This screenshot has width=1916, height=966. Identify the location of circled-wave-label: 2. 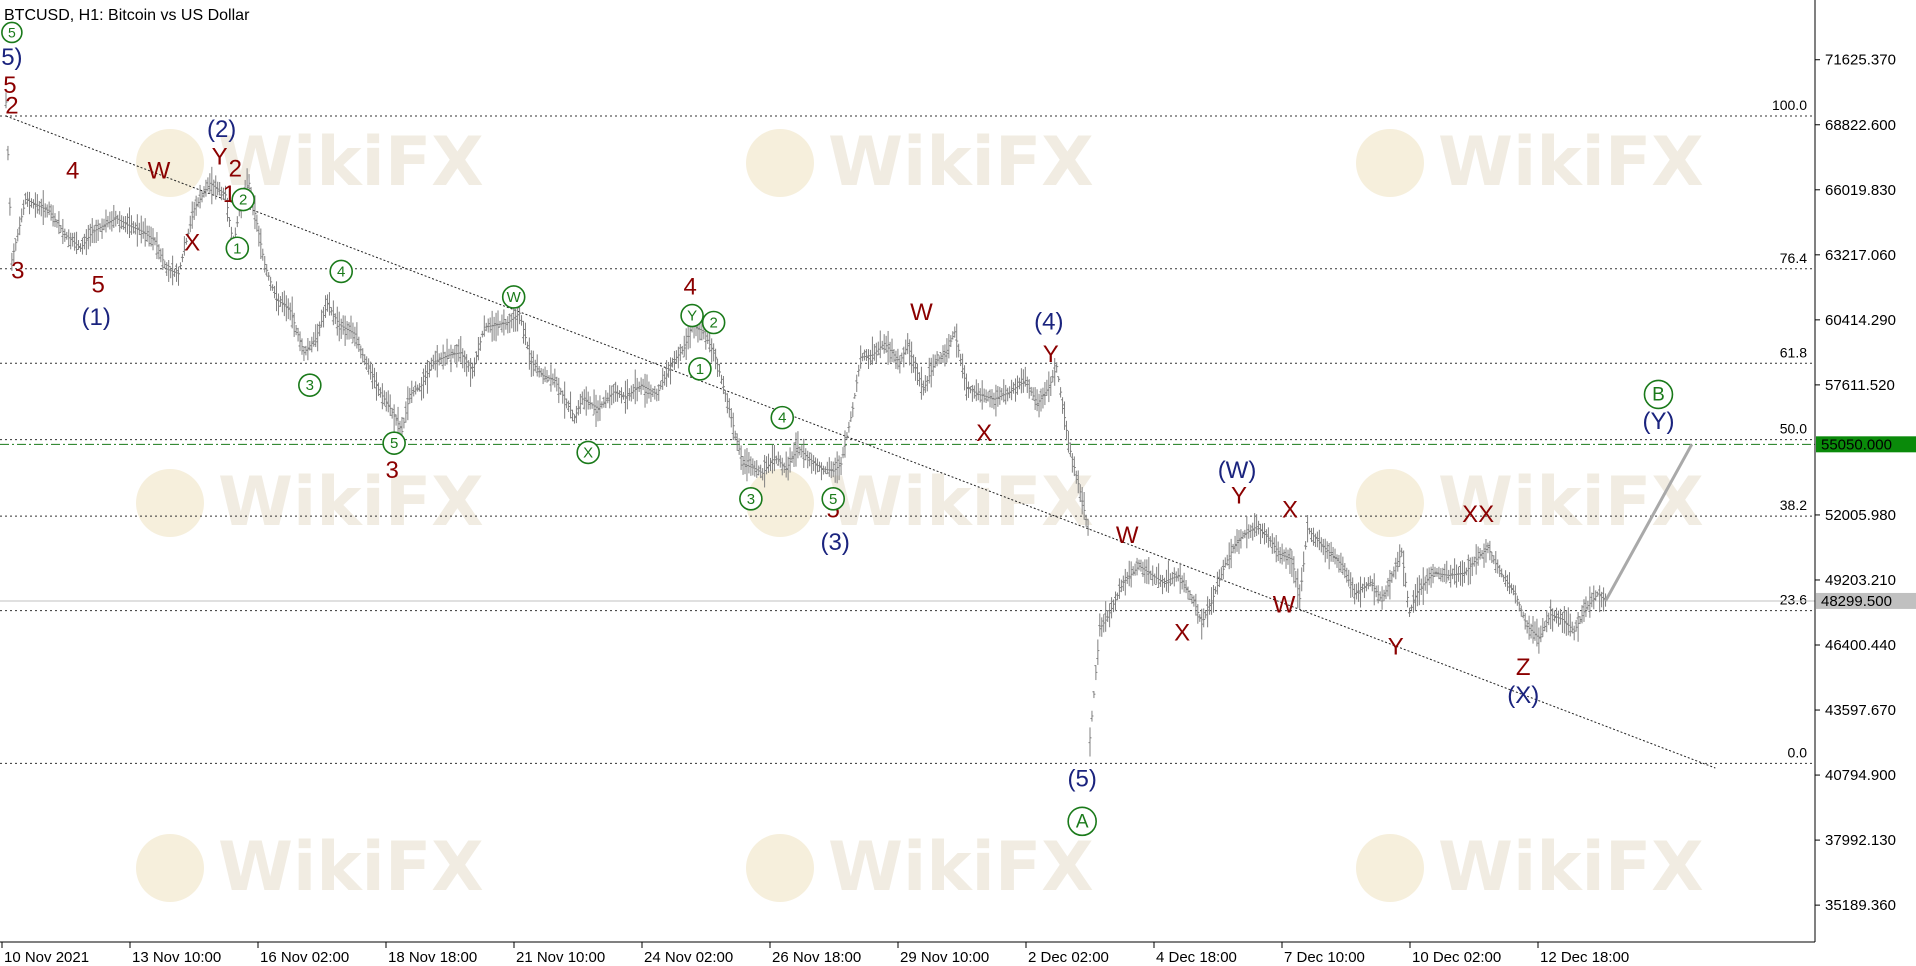
(713, 322).